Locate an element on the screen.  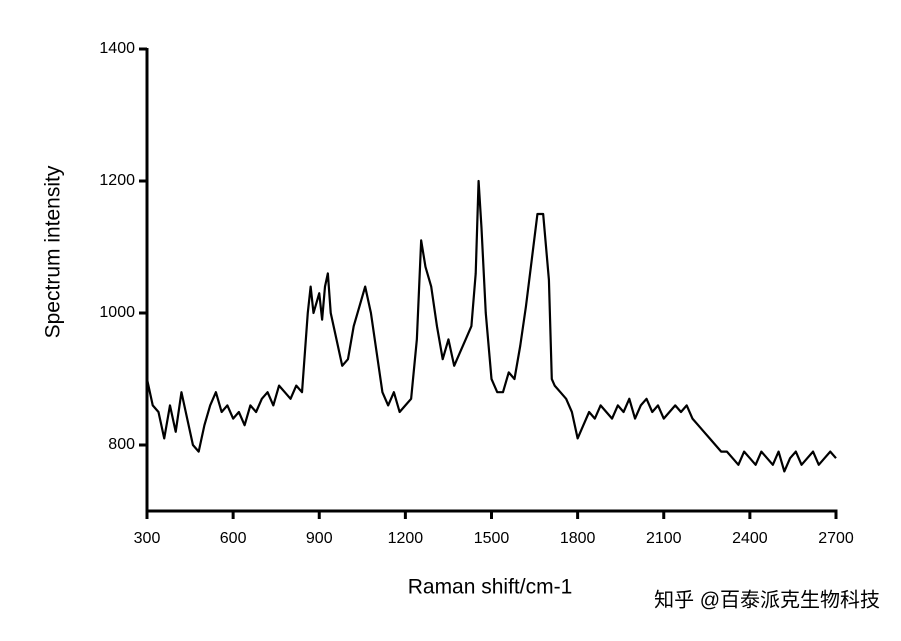
watermark: 知乎 @百泰派克生物科技 is located at coordinates (767, 599).